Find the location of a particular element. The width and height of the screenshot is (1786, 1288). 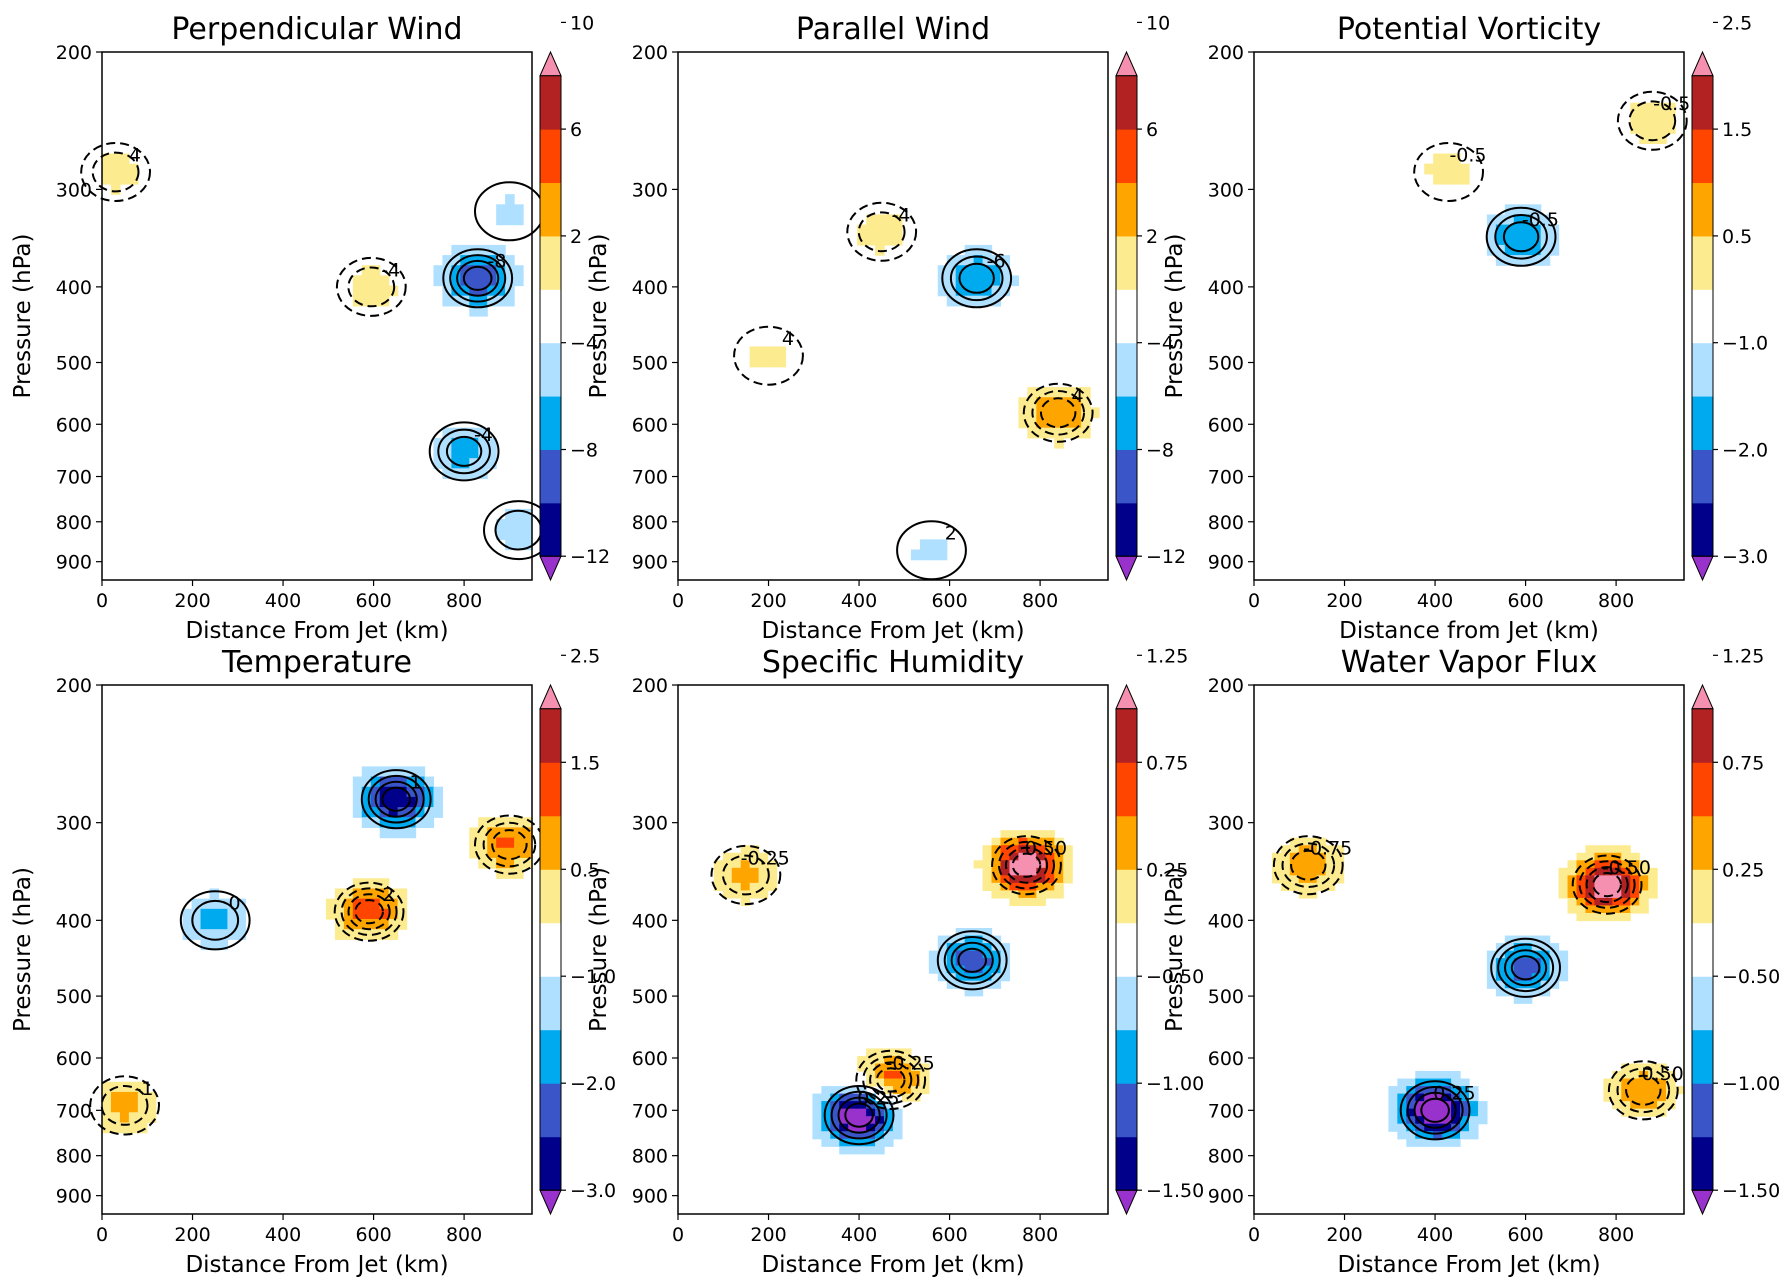

colorbar-tick-label: −12 is located at coordinates (590, 557).